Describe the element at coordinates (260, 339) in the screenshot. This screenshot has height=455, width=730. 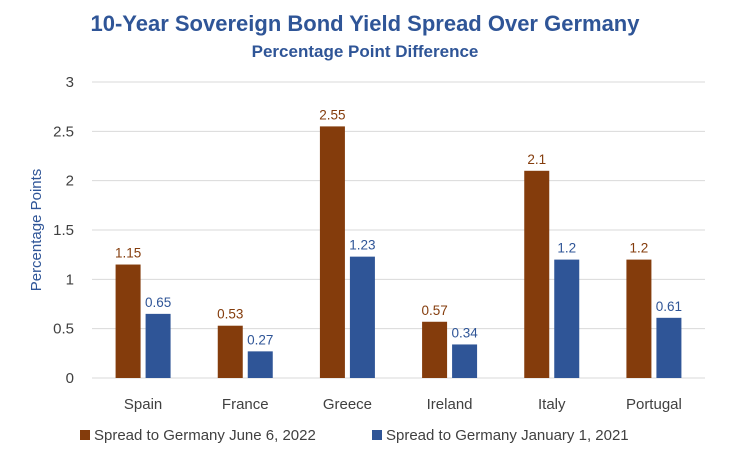
I see `data-label-france-series-2: 0.27` at that location.